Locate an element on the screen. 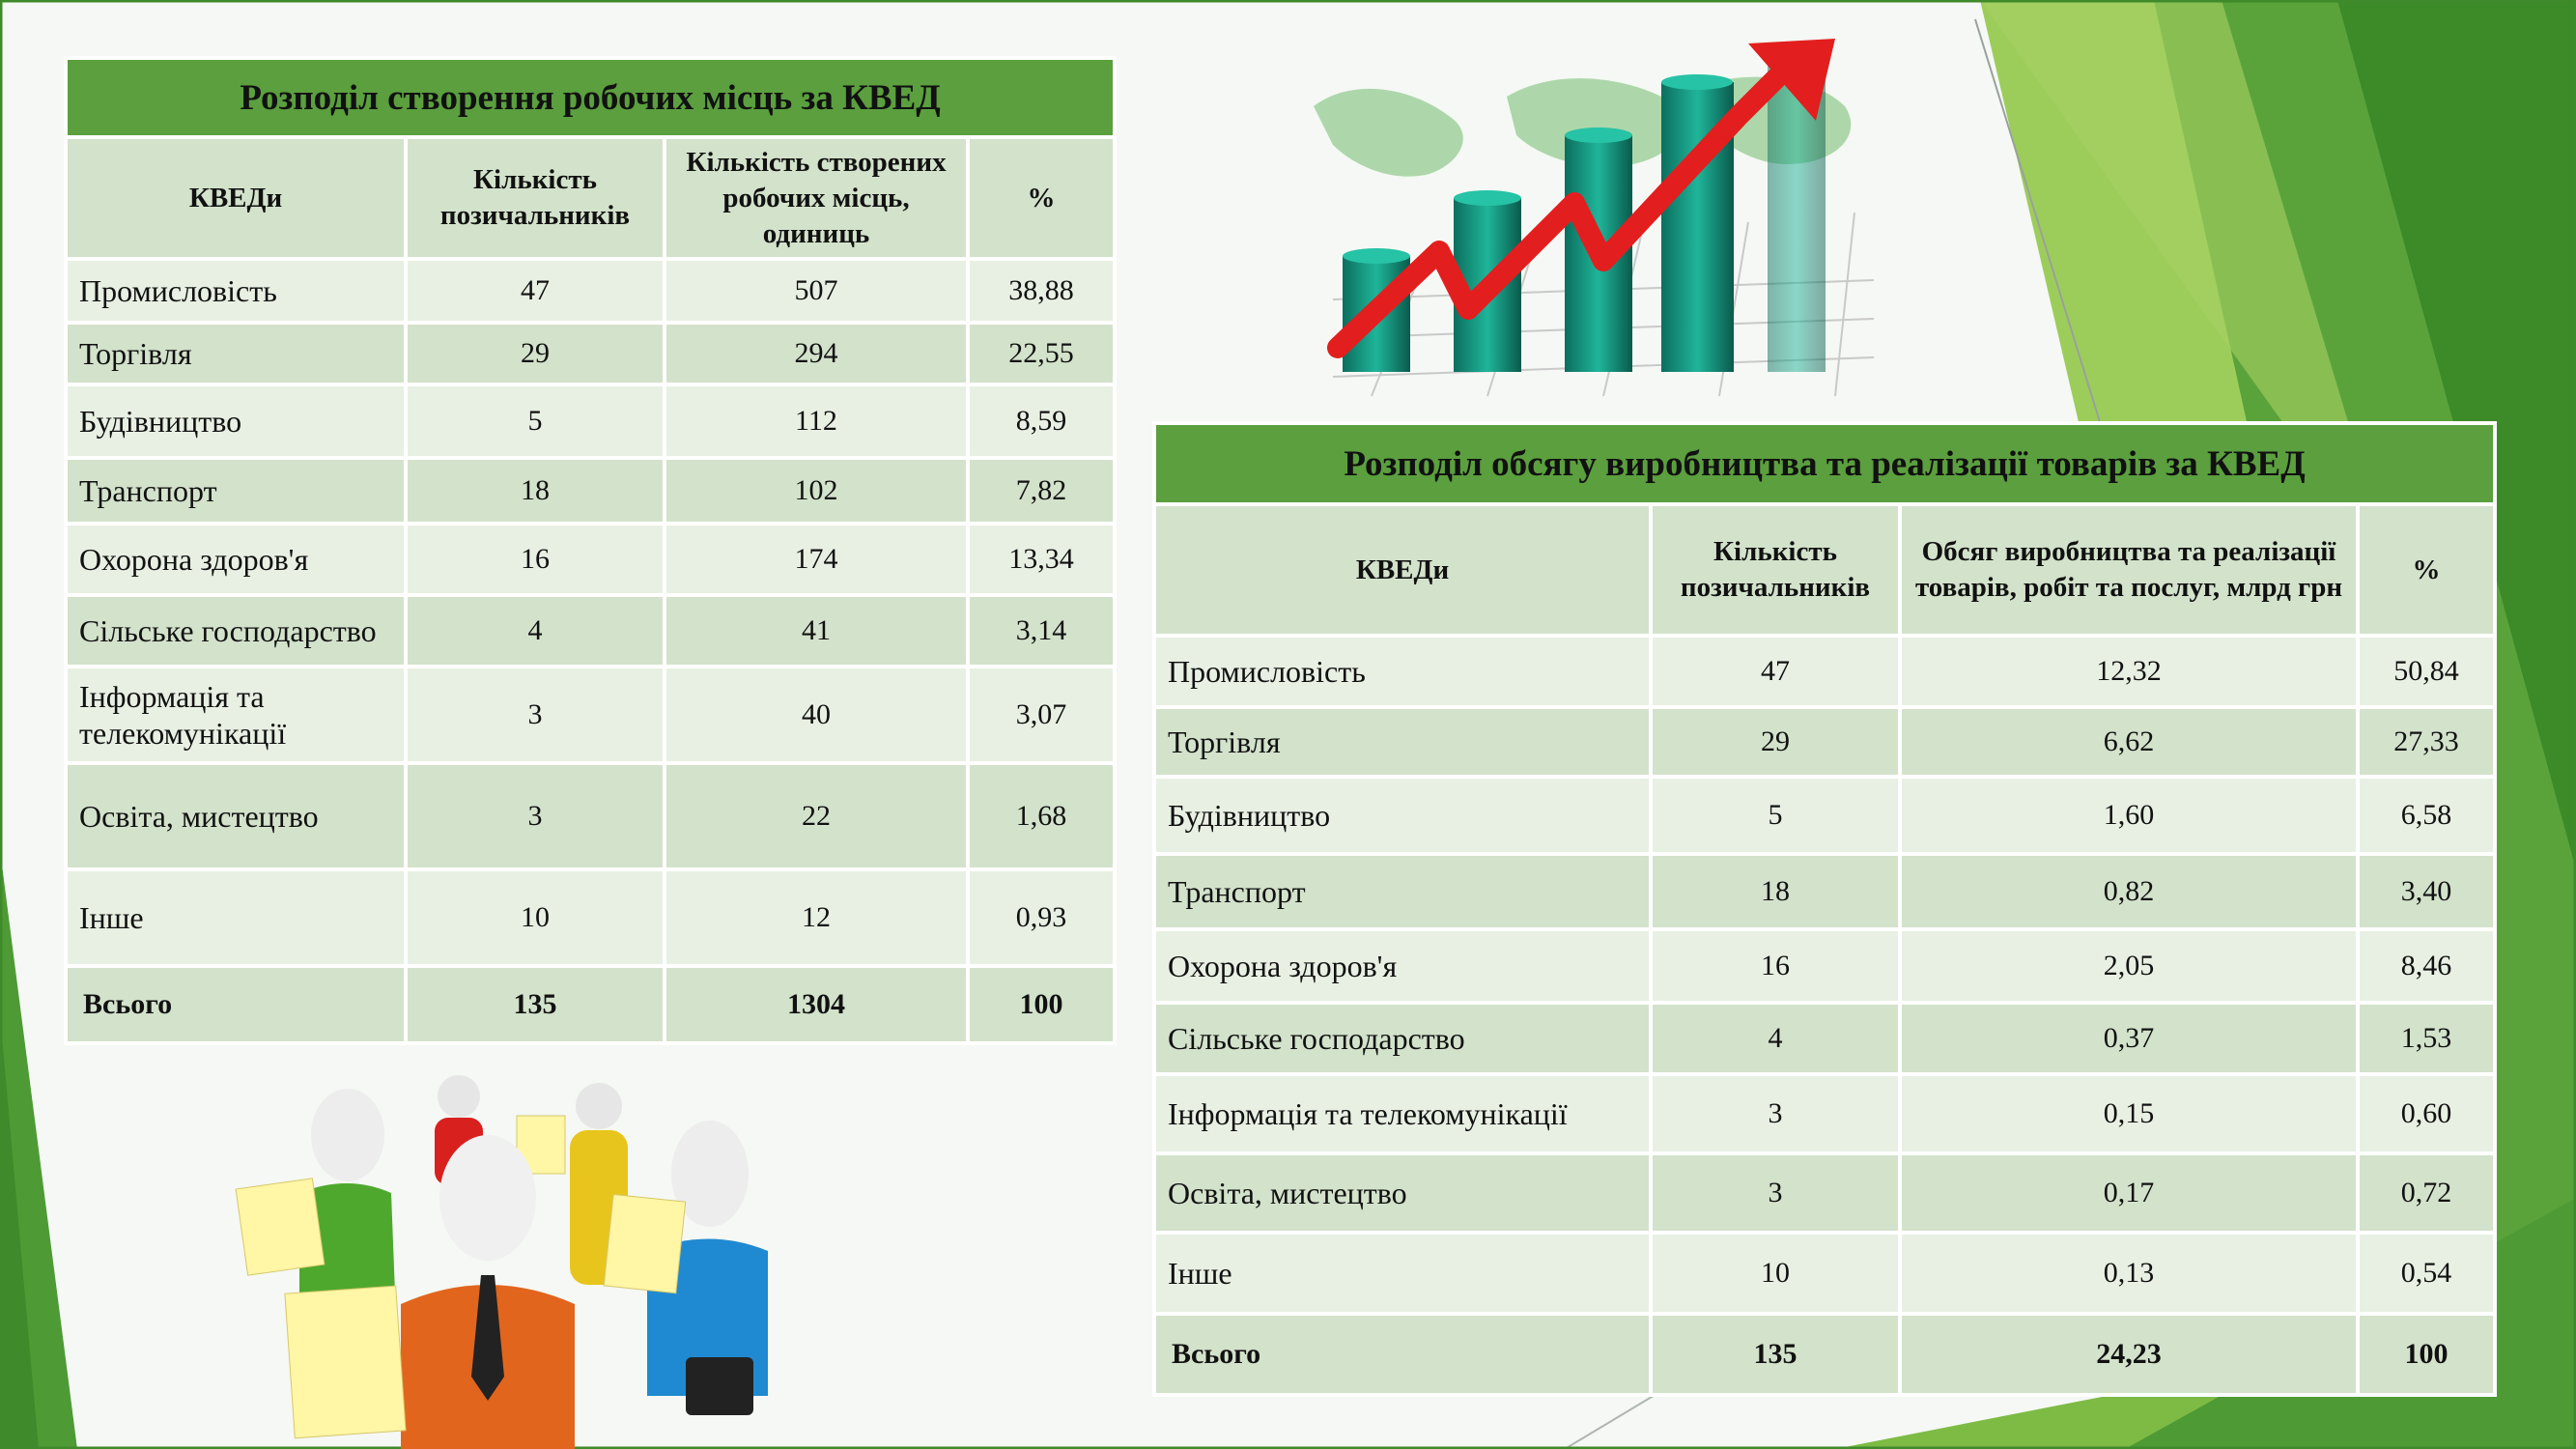 The height and width of the screenshot is (1449, 2576). table-row: Сільське господарство 4 0,37 1,53 is located at coordinates (1824, 1038).